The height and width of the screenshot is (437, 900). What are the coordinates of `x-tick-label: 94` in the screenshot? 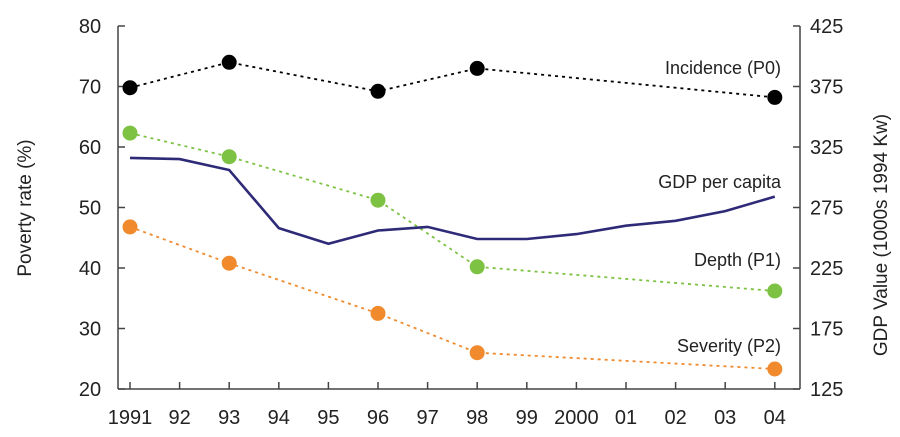 It's located at (279, 418).